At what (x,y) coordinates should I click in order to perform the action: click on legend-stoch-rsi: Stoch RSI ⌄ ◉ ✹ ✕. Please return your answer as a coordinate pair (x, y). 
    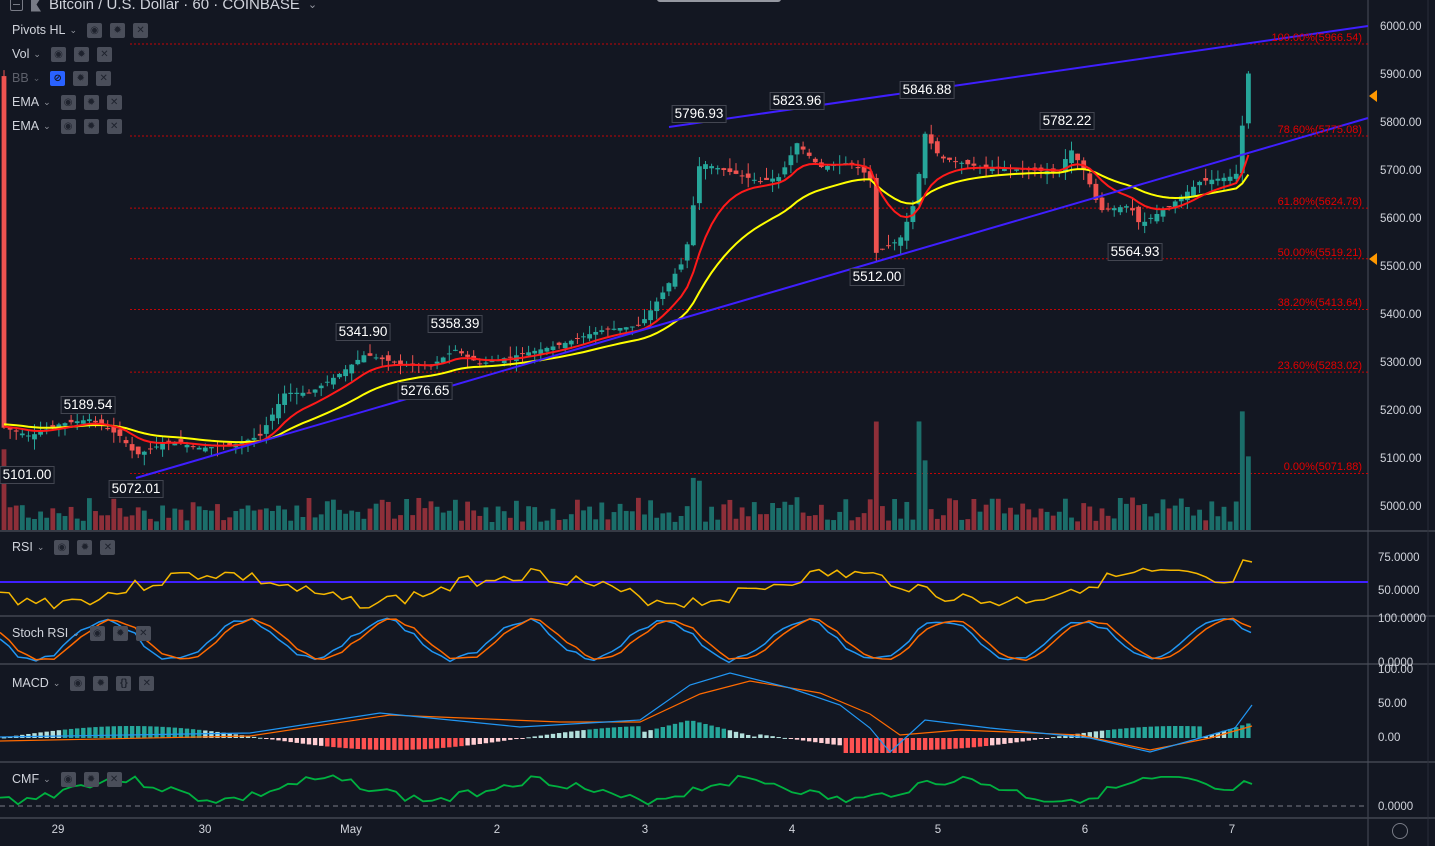
    Looking at the image, I should click on (82, 633).